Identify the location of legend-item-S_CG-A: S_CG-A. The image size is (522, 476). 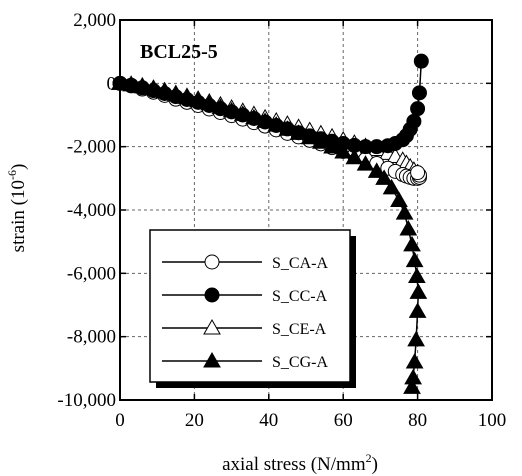
(245, 361).